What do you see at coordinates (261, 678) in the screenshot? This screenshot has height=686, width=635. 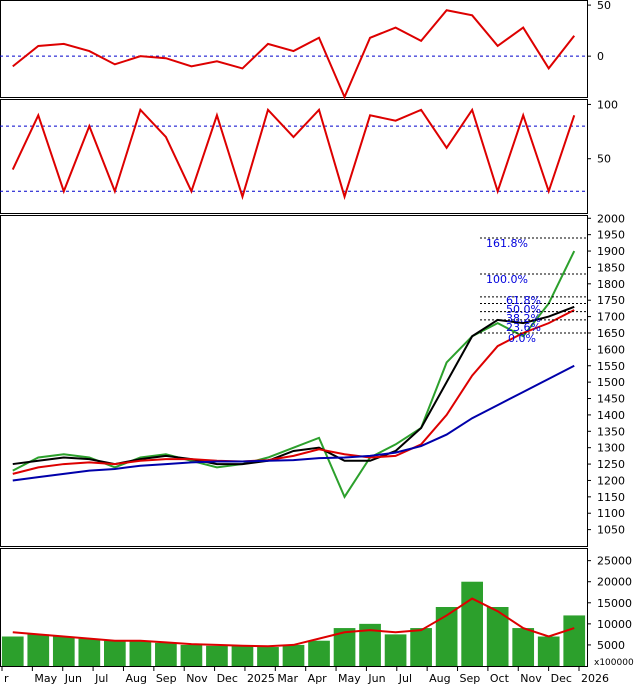 I see `x-tick-label: 2025` at bounding box center [261, 678].